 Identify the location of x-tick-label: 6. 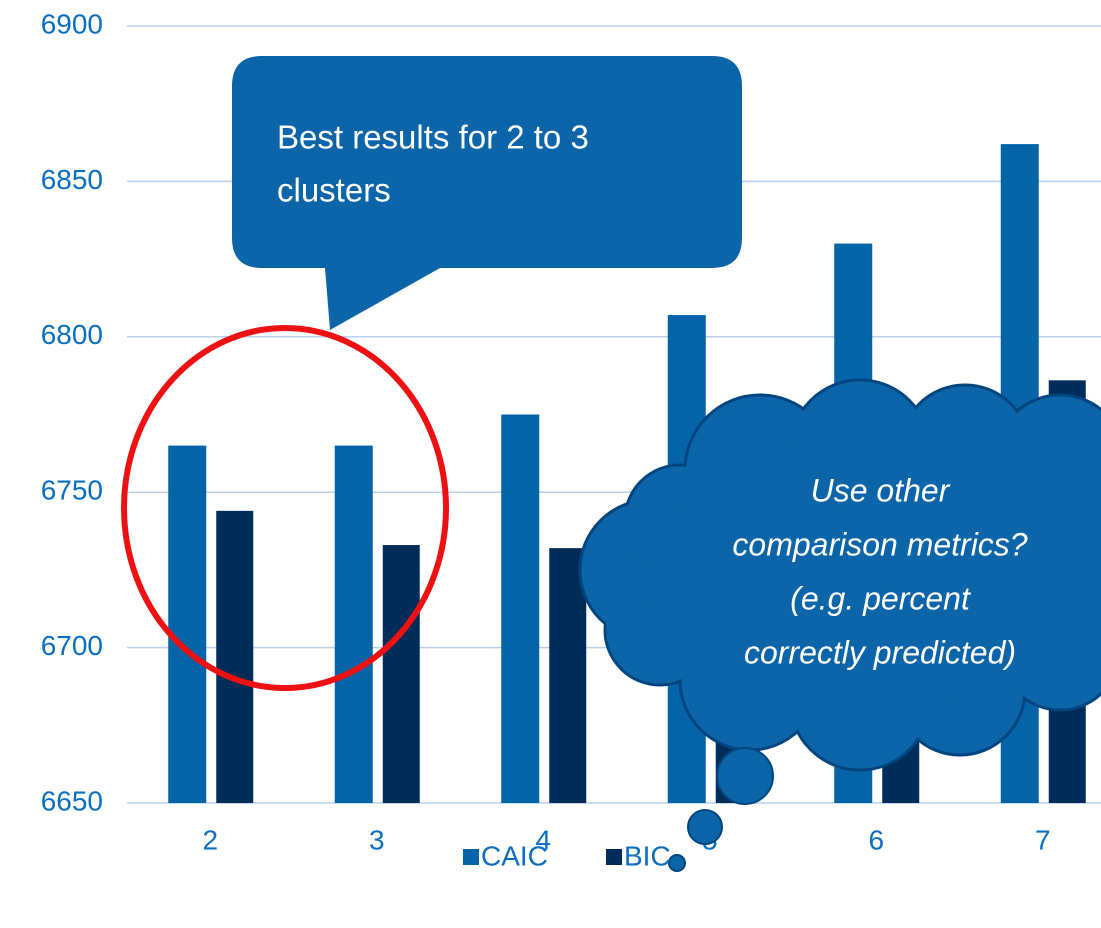
(876, 839).